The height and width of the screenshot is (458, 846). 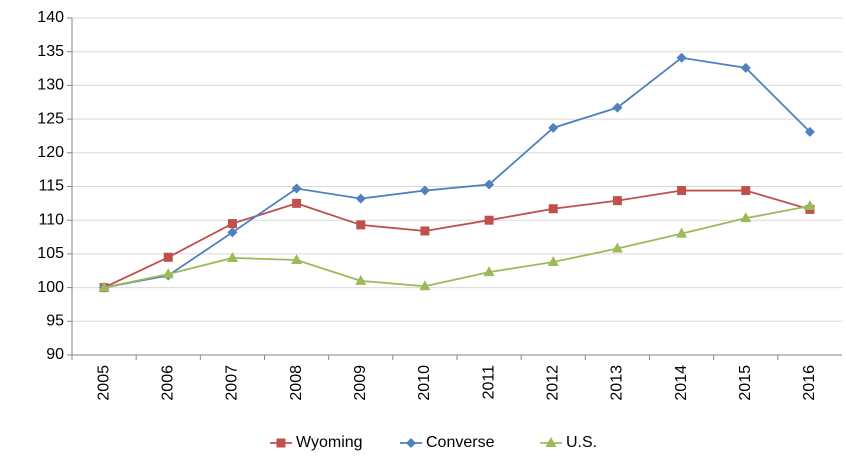 I want to click on x-tick-label: 2016, so click(x=809, y=383).